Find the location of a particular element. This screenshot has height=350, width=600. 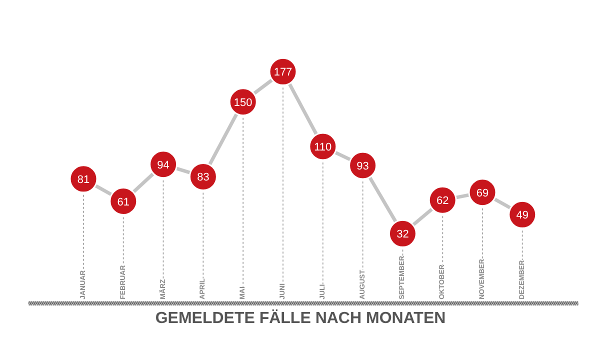

data-label: 94 is located at coordinates (163, 165).